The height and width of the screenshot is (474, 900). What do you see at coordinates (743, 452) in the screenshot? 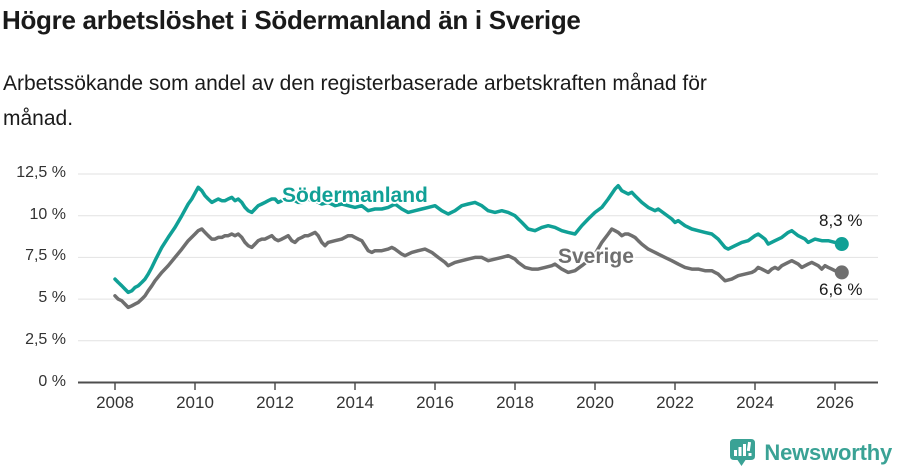
I see `newsworthy-logo-icon` at bounding box center [743, 452].